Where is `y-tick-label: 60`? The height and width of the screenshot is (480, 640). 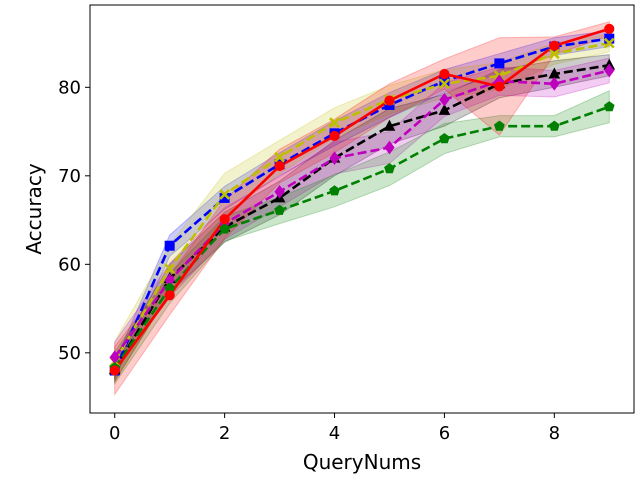 y-tick-label: 60 is located at coordinates (69, 264).